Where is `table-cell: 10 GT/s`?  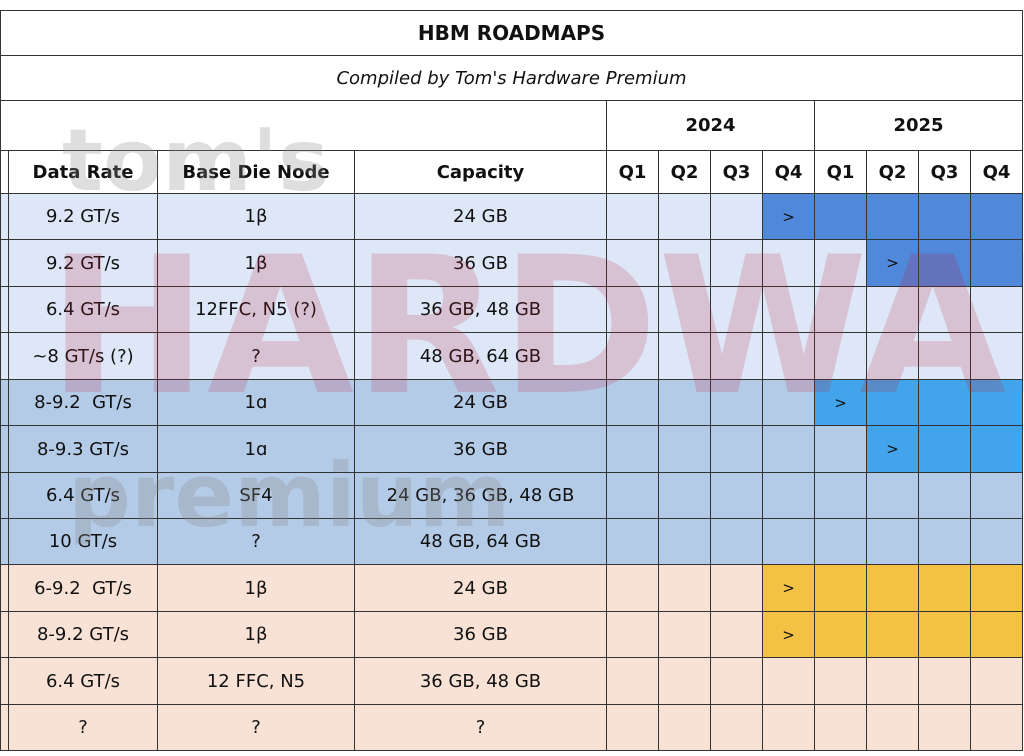
table-cell: 10 GT/s is located at coordinates (83, 541).